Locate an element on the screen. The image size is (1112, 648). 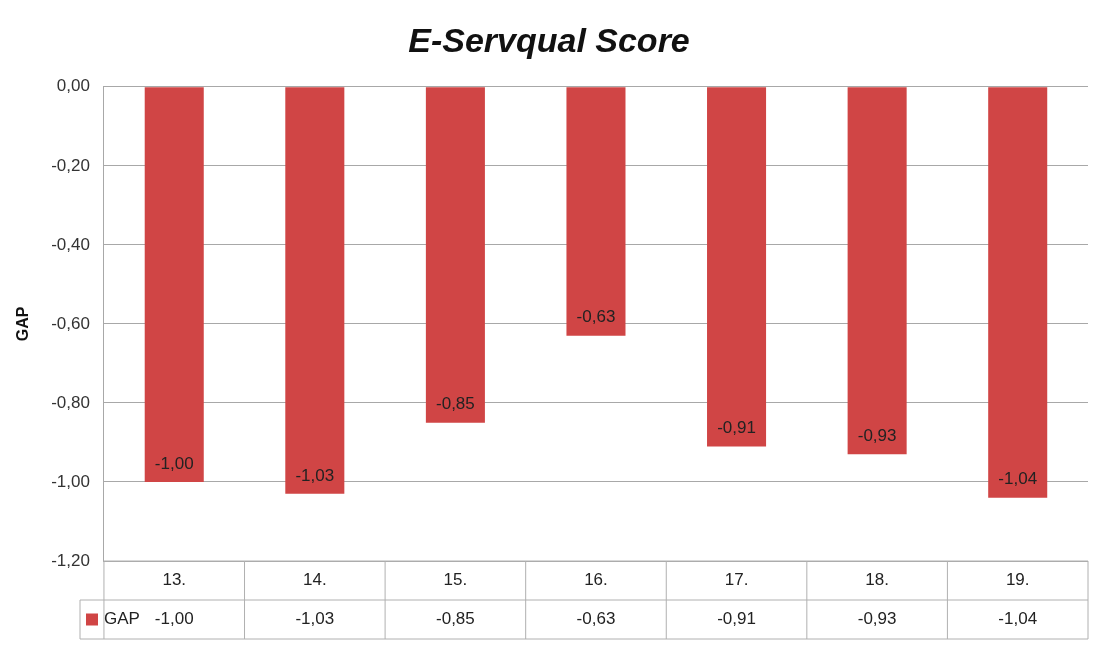
x-tick-label: 14. is located at coordinates (315, 580).